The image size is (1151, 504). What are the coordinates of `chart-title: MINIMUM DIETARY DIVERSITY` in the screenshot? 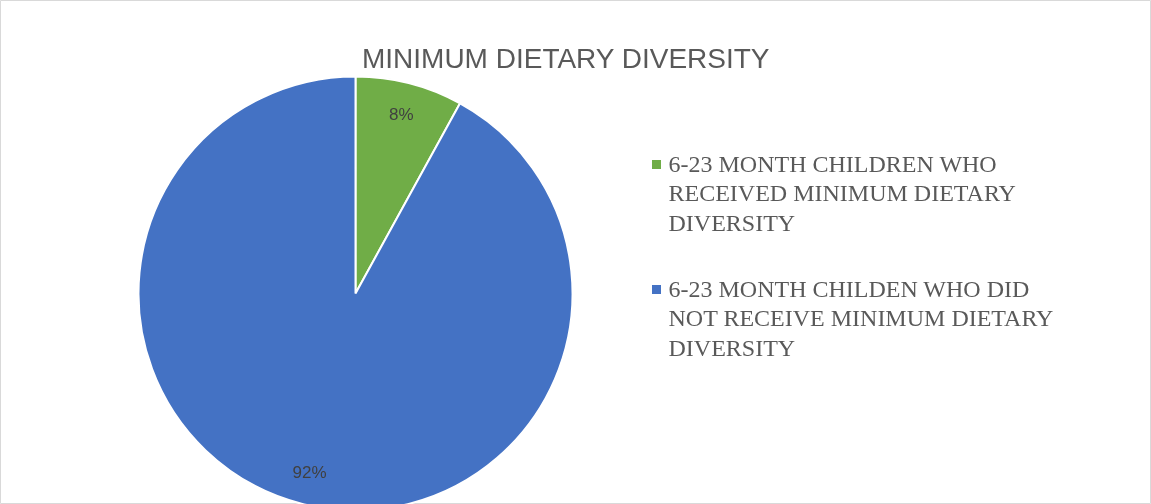 It's located at (565, 58).